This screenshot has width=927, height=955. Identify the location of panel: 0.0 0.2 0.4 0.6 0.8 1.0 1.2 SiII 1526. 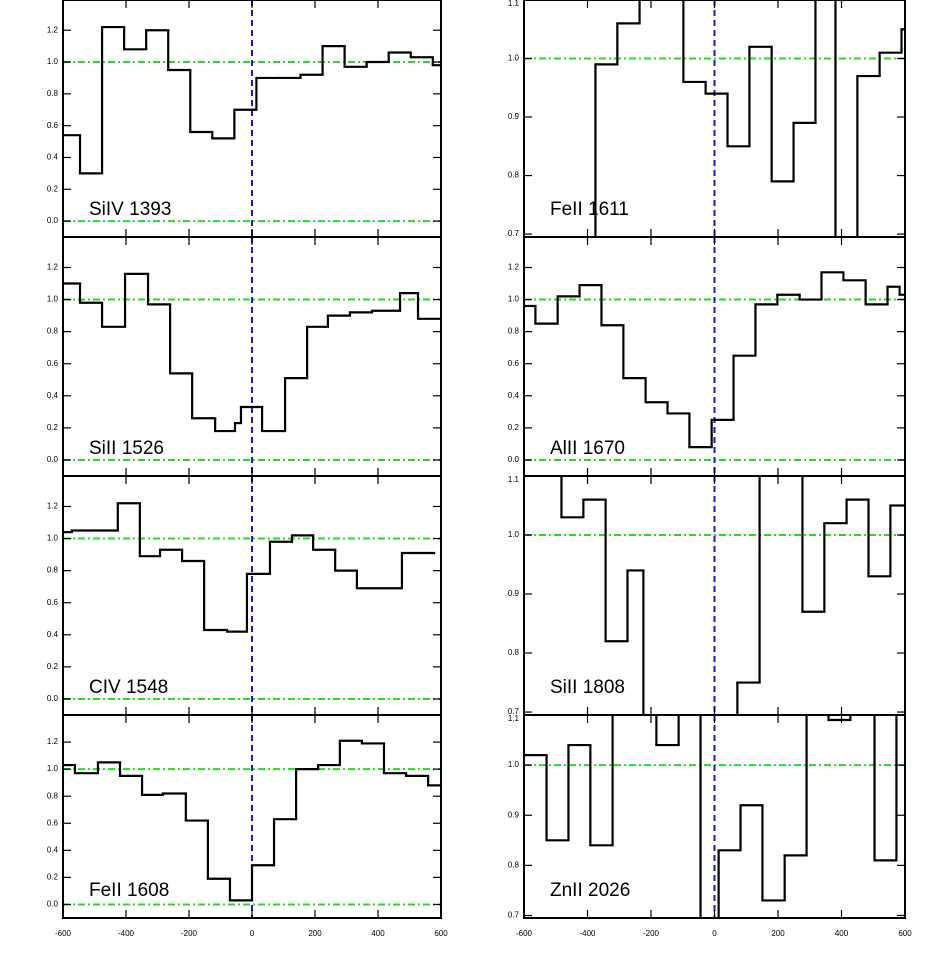
(244, 356).